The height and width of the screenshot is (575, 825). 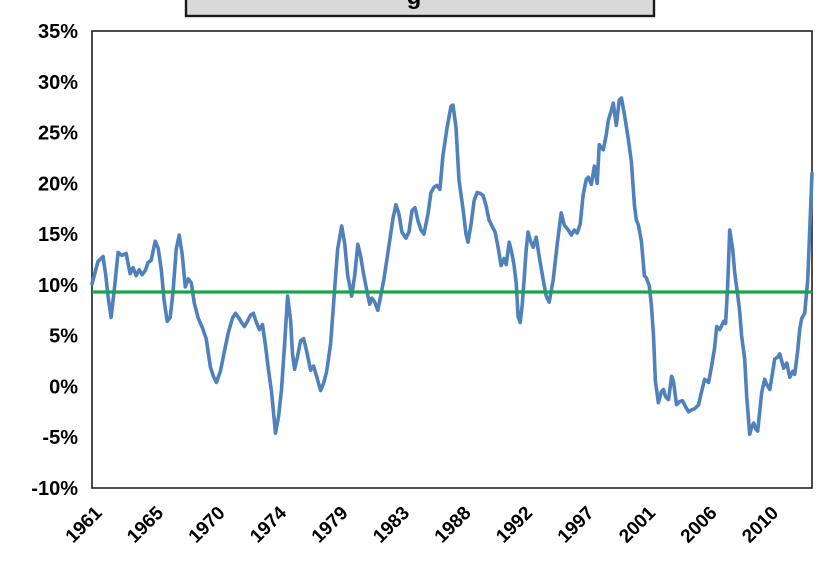 What do you see at coordinates (453, 525) in the screenshot?
I see `x-axis-tick-label: 1988` at bounding box center [453, 525].